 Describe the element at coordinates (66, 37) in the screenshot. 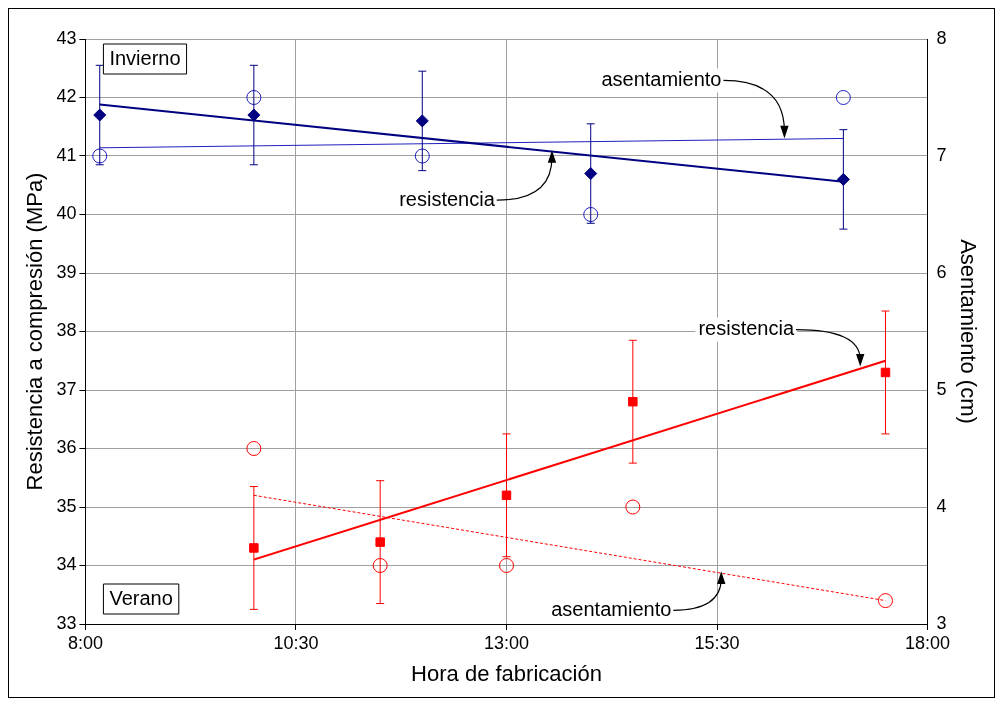

I see `y-tick-label: 43` at that location.